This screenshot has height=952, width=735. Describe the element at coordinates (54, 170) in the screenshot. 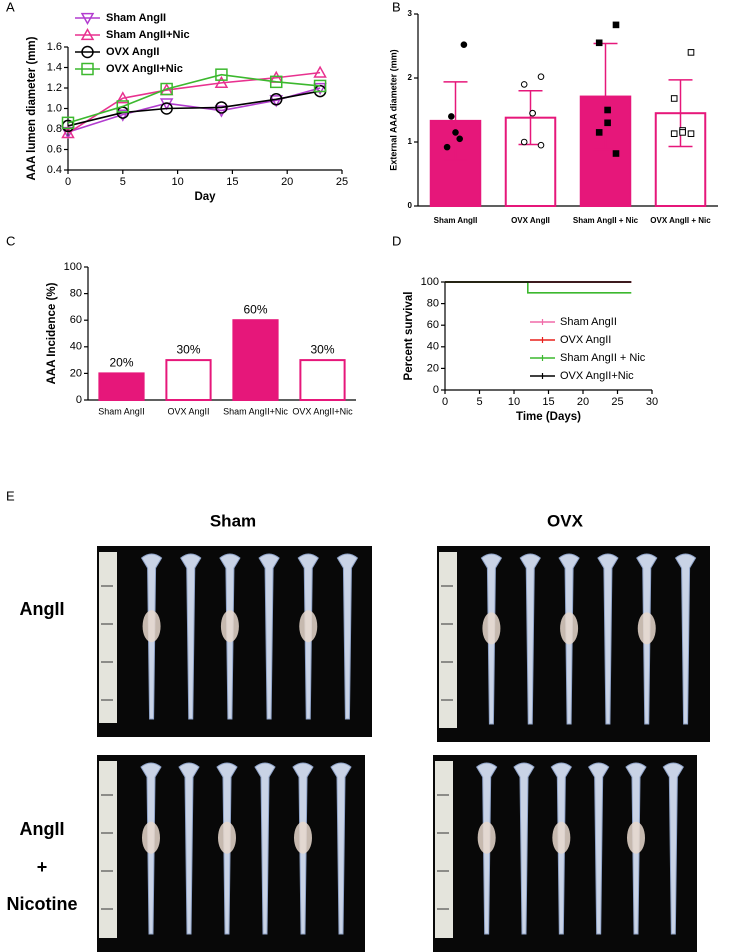

I see `y-tick-label: 0.4` at that location.